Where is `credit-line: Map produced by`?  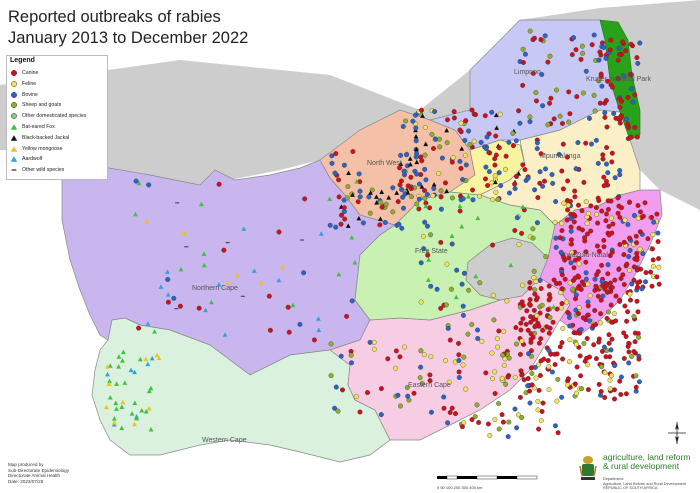 credit-line: Map produced by is located at coordinates (26, 464).